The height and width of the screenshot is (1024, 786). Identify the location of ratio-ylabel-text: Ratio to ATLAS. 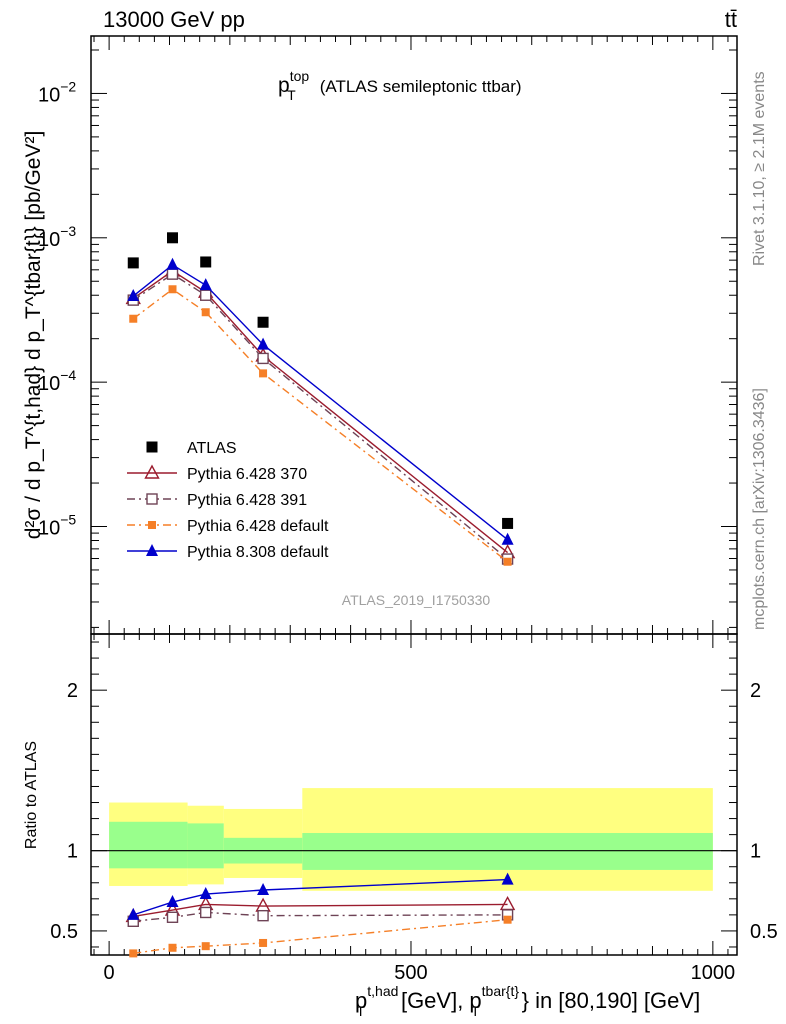
(31, 795).